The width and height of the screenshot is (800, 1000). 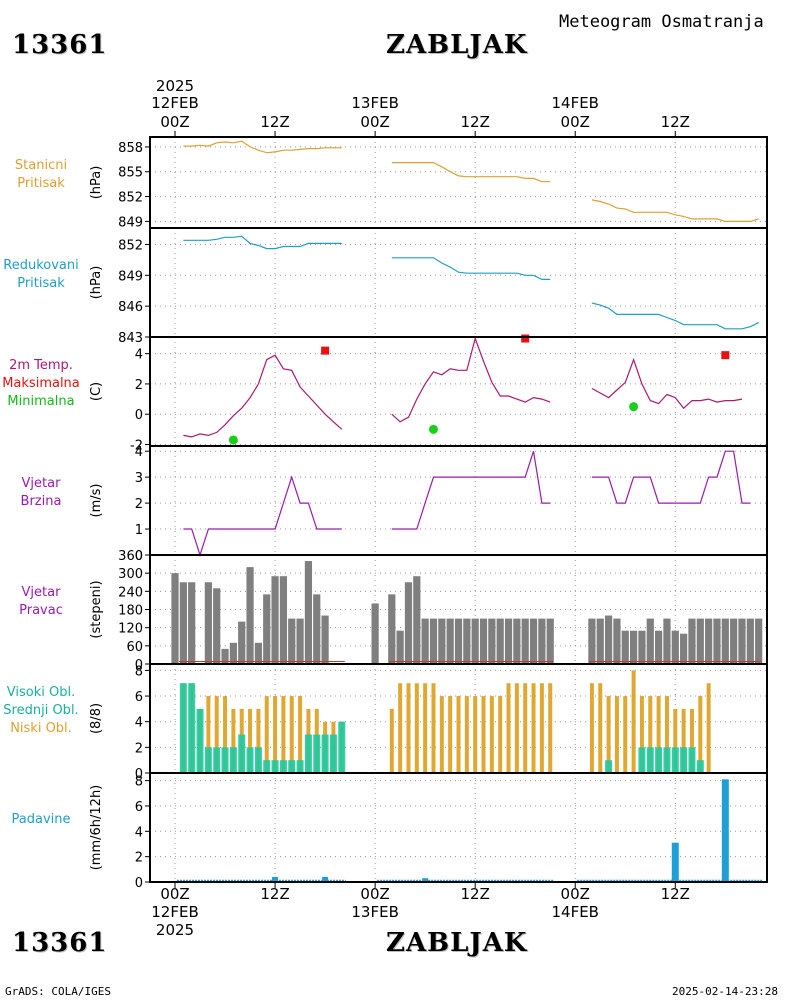 I want to click on date-label-top: 13FEB, so click(x=374, y=103).